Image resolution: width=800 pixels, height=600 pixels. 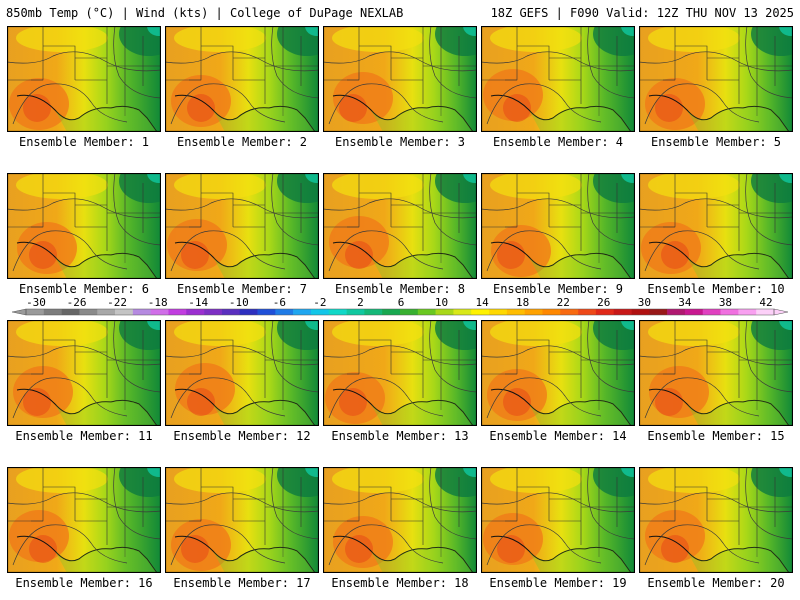 What do you see at coordinates (482, 302) in the screenshot?
I see `colorbar-tick-label: 14` at bounding box center [482, 302].